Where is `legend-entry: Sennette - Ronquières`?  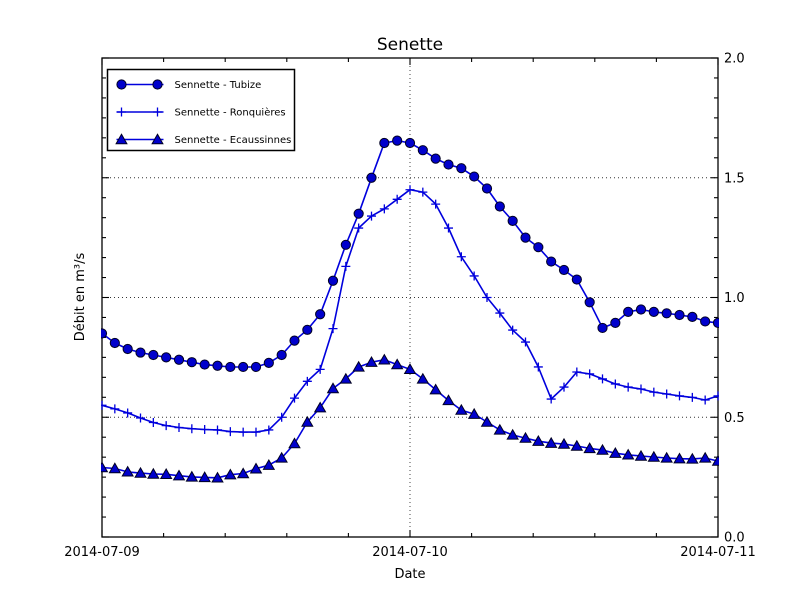 legend-entry: Sennette - Ronquières is located at coordinates (201, 113).